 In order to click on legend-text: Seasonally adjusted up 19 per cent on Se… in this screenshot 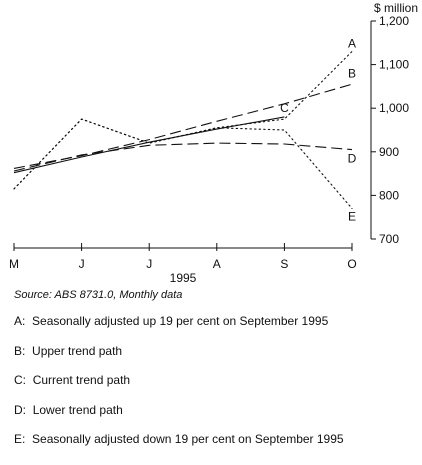, I will do `click(180, 321)`.